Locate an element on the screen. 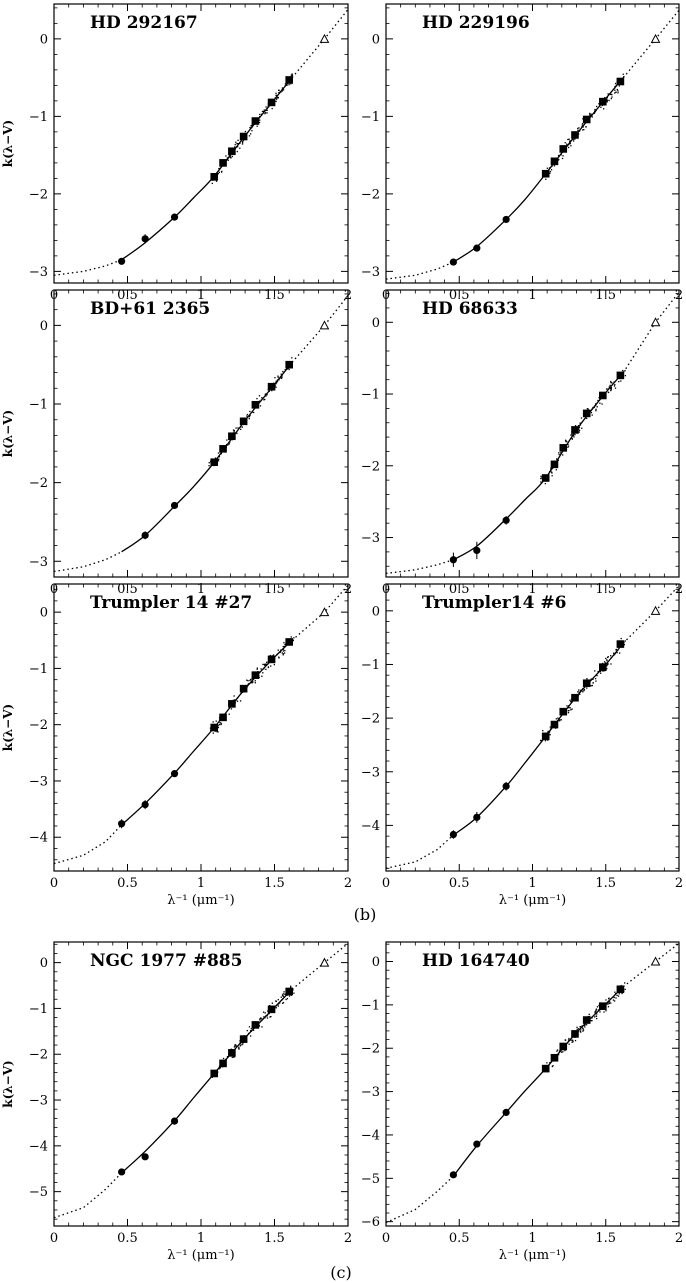 The height and width of the screenshot is (1283, 686). x-tick-label: 0 is located at coordinates (54, 883).